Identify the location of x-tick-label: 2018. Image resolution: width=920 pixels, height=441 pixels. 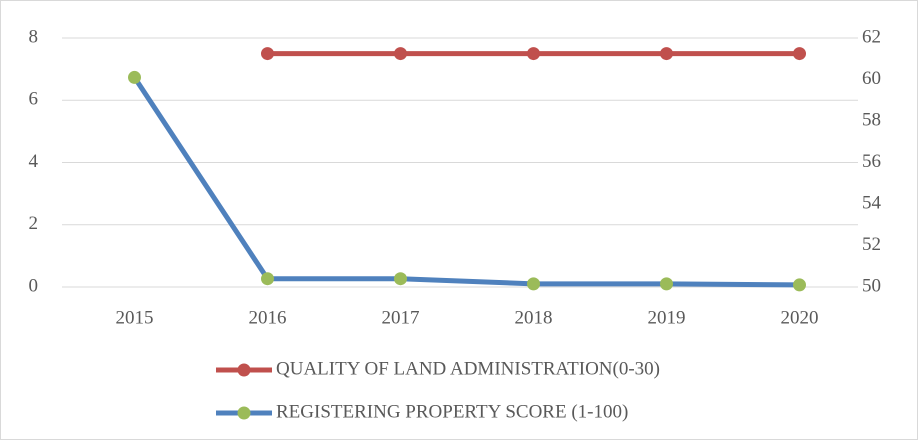
(534, 317).